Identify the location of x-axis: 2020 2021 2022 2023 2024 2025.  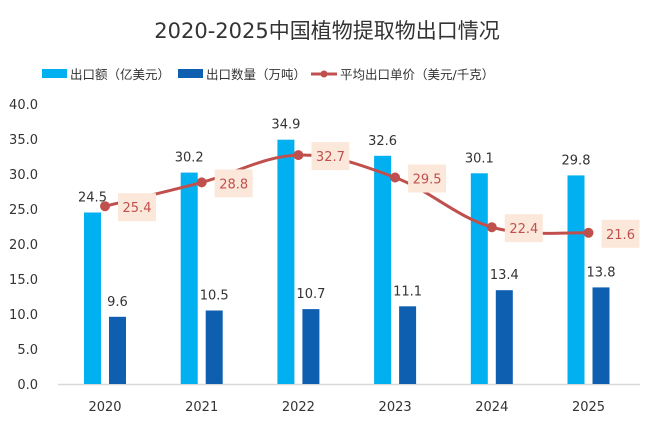
(346, 407).